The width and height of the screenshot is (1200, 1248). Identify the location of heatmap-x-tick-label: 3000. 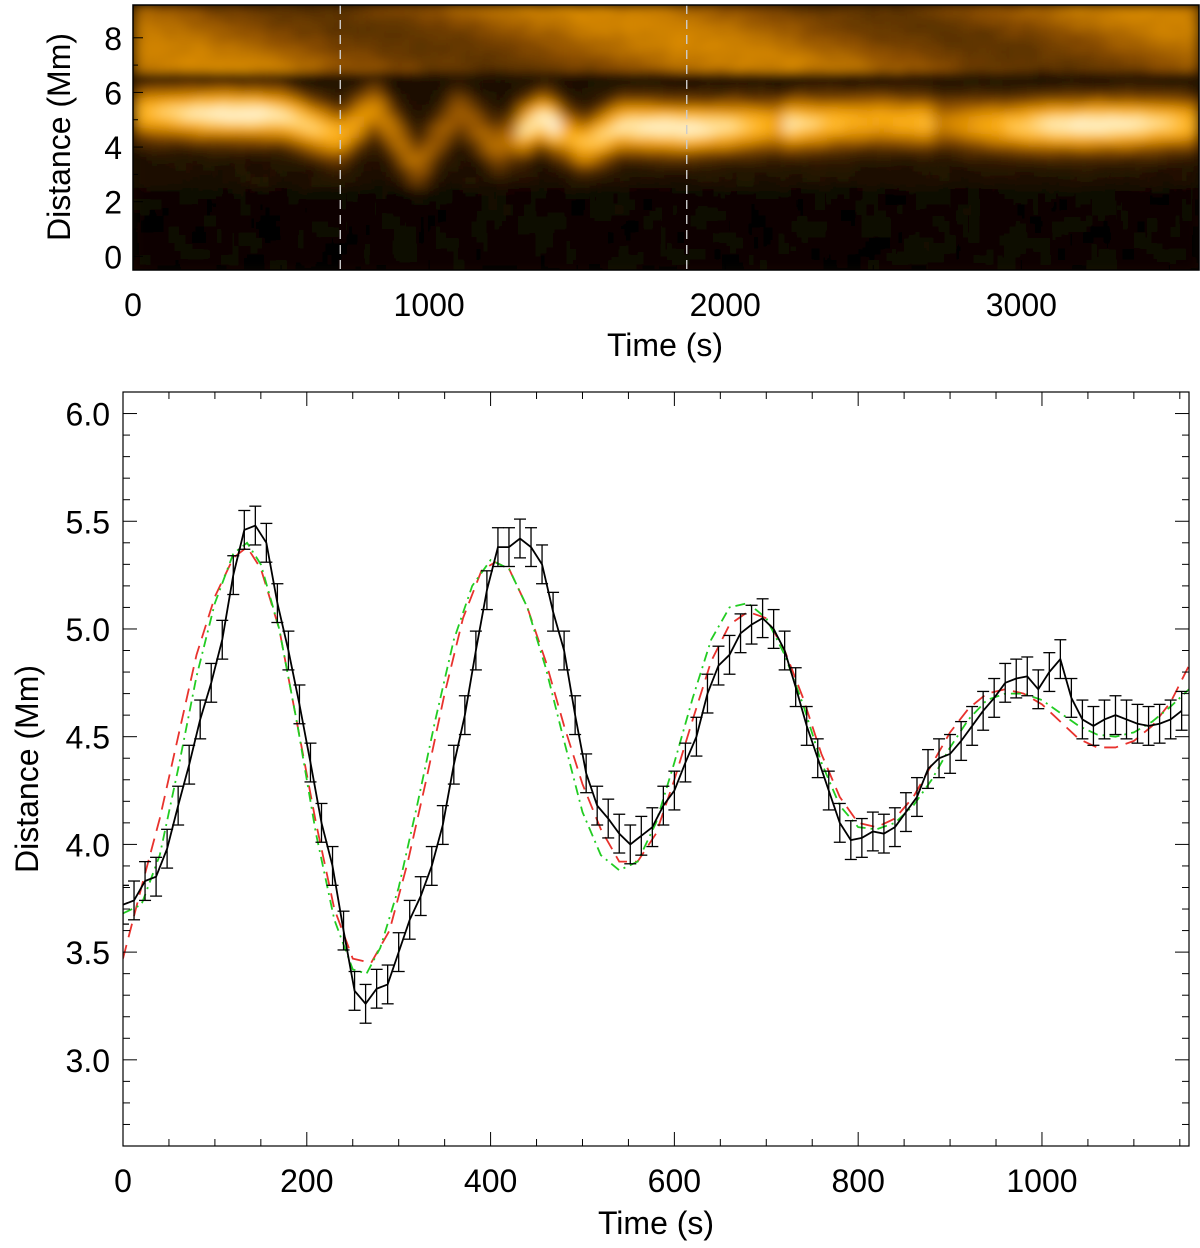
(1021, 305).